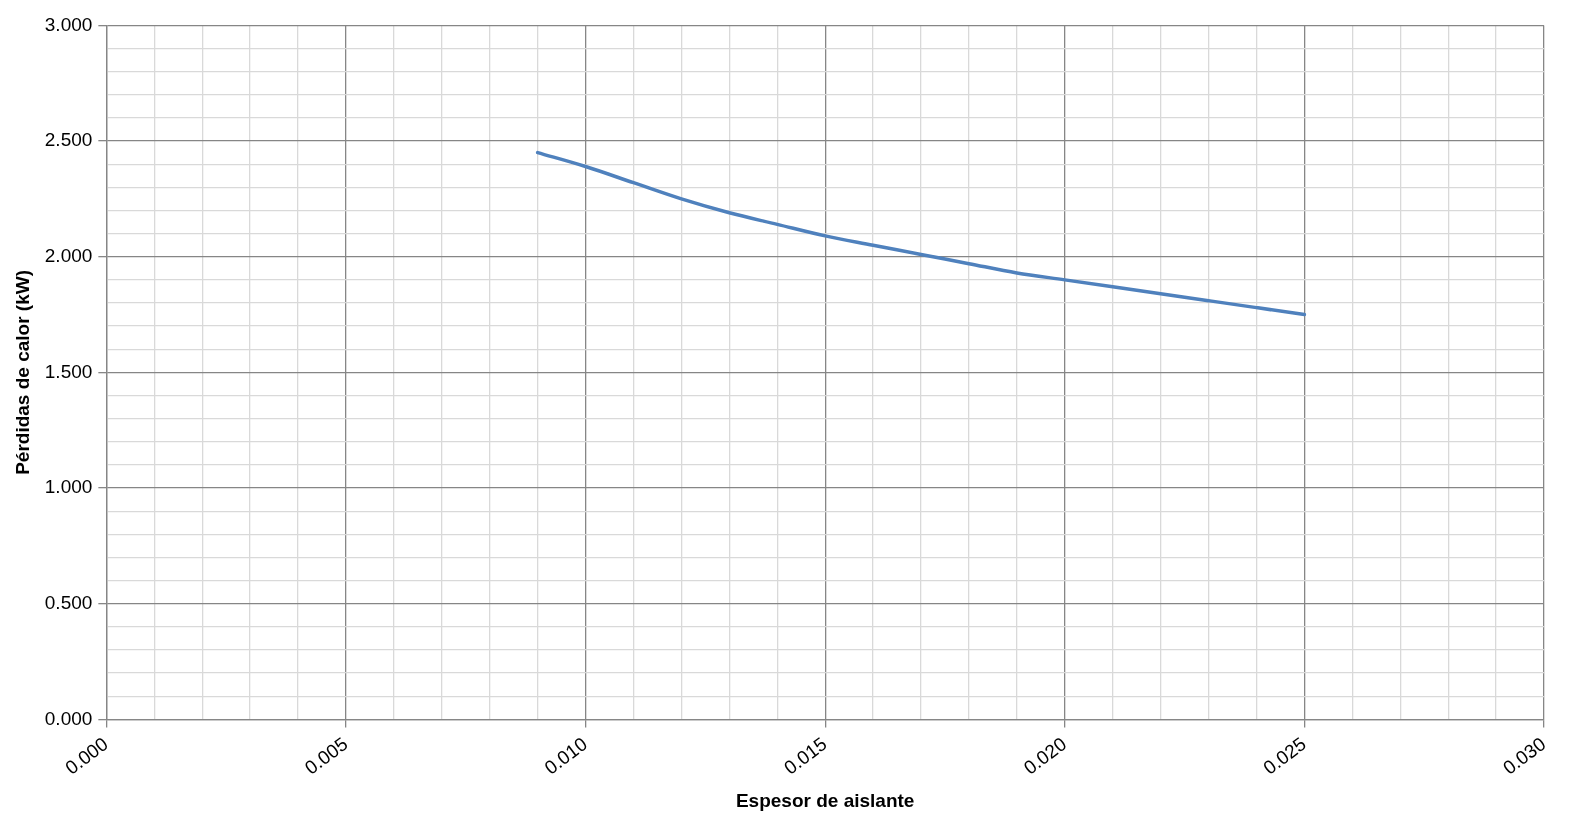  Describe the element at coordinates (921, 233) in the screenshot. I see `line-series` at that location.